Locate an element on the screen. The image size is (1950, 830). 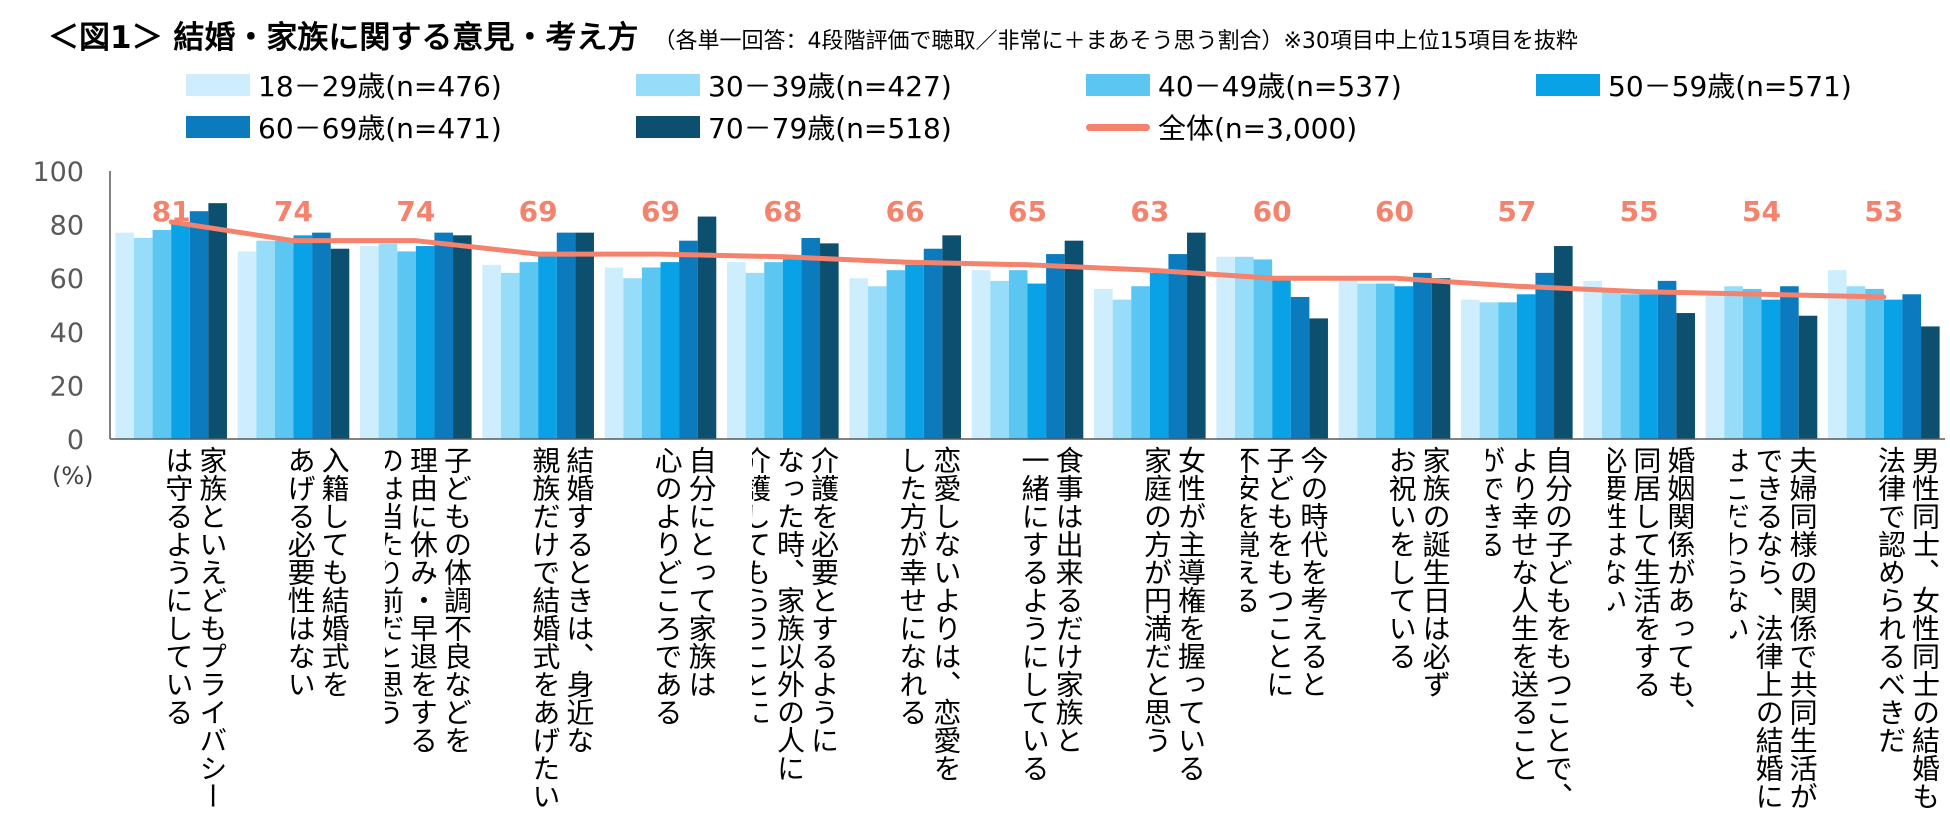
x-category-label: 今の時代を考えると 子どもをもつことに 不安を覚える is located at coordinates (1285, 572).